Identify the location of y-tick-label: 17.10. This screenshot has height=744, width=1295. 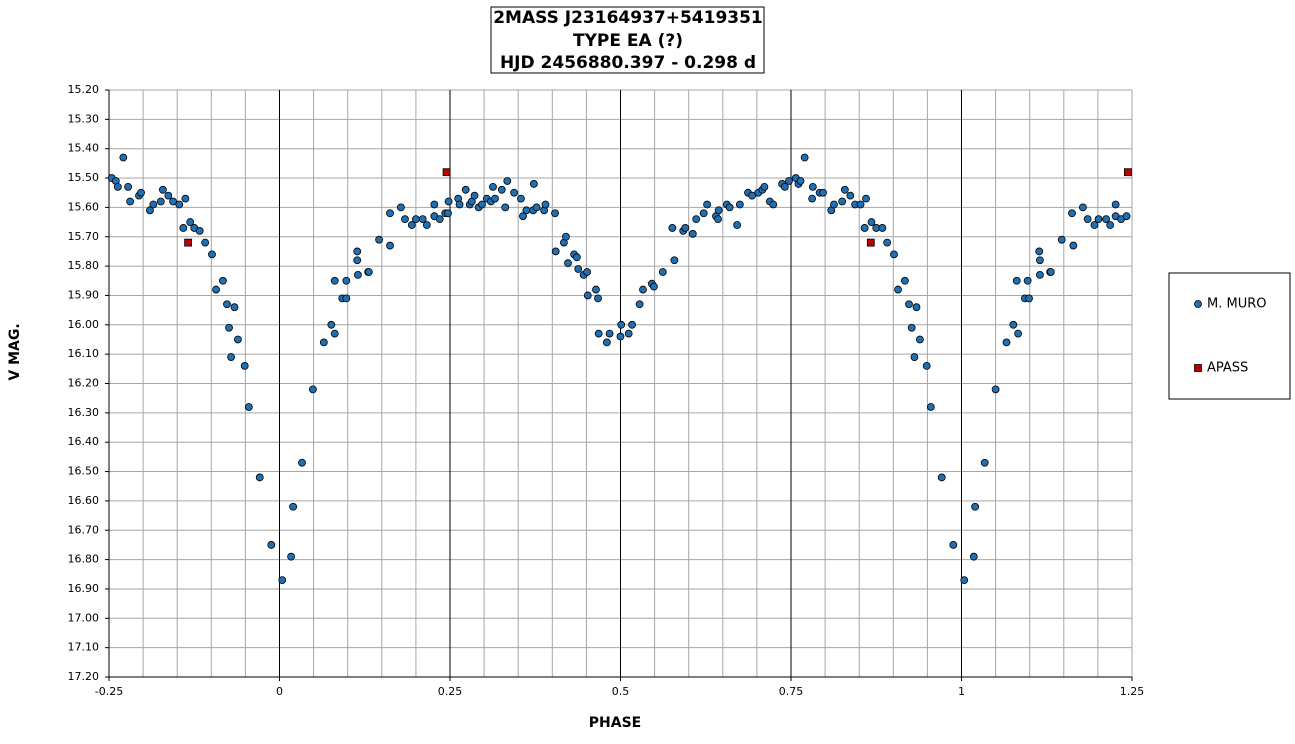
(84, 647).